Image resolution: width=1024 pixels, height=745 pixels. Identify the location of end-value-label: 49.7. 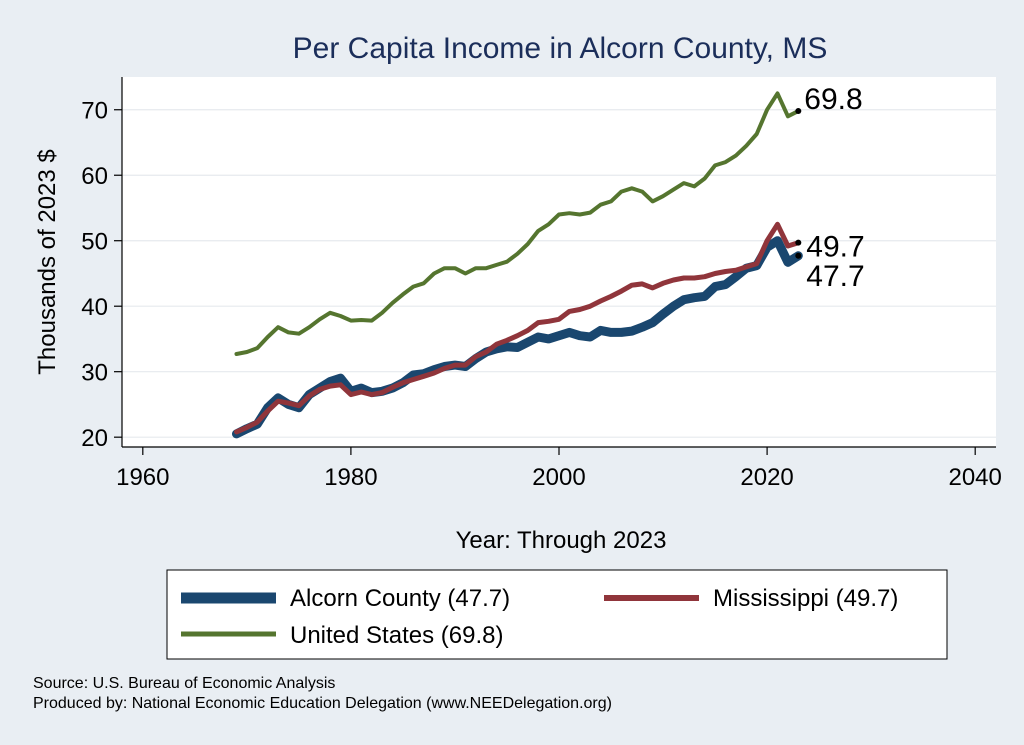
(835, 247).